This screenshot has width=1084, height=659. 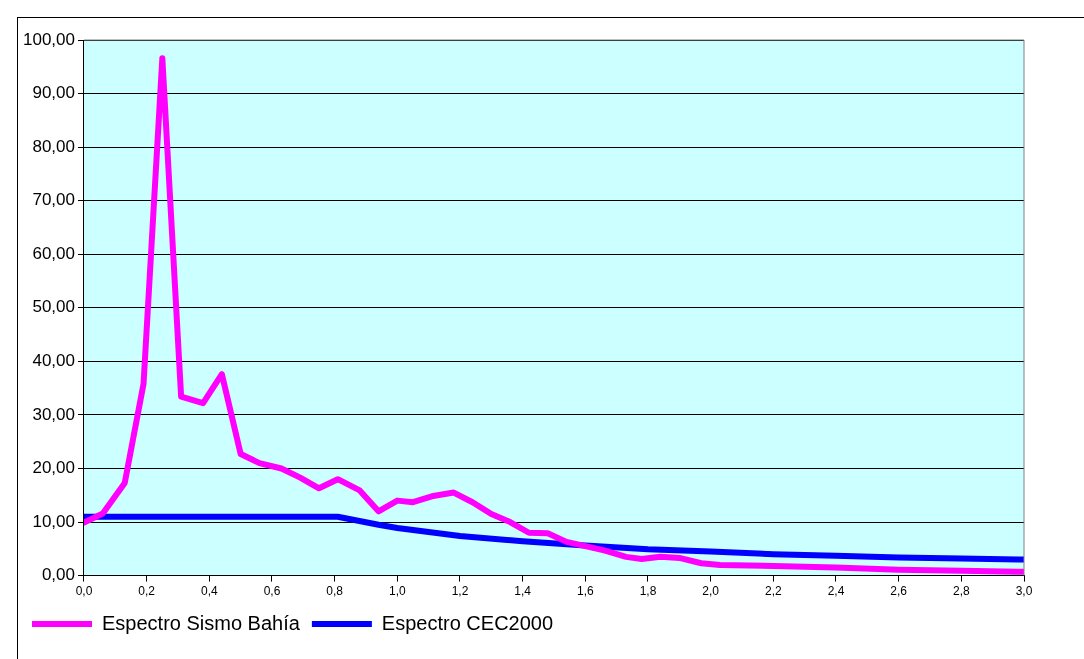 I want to click on x-tick-label: 0,8, so click(x=335, y=591).